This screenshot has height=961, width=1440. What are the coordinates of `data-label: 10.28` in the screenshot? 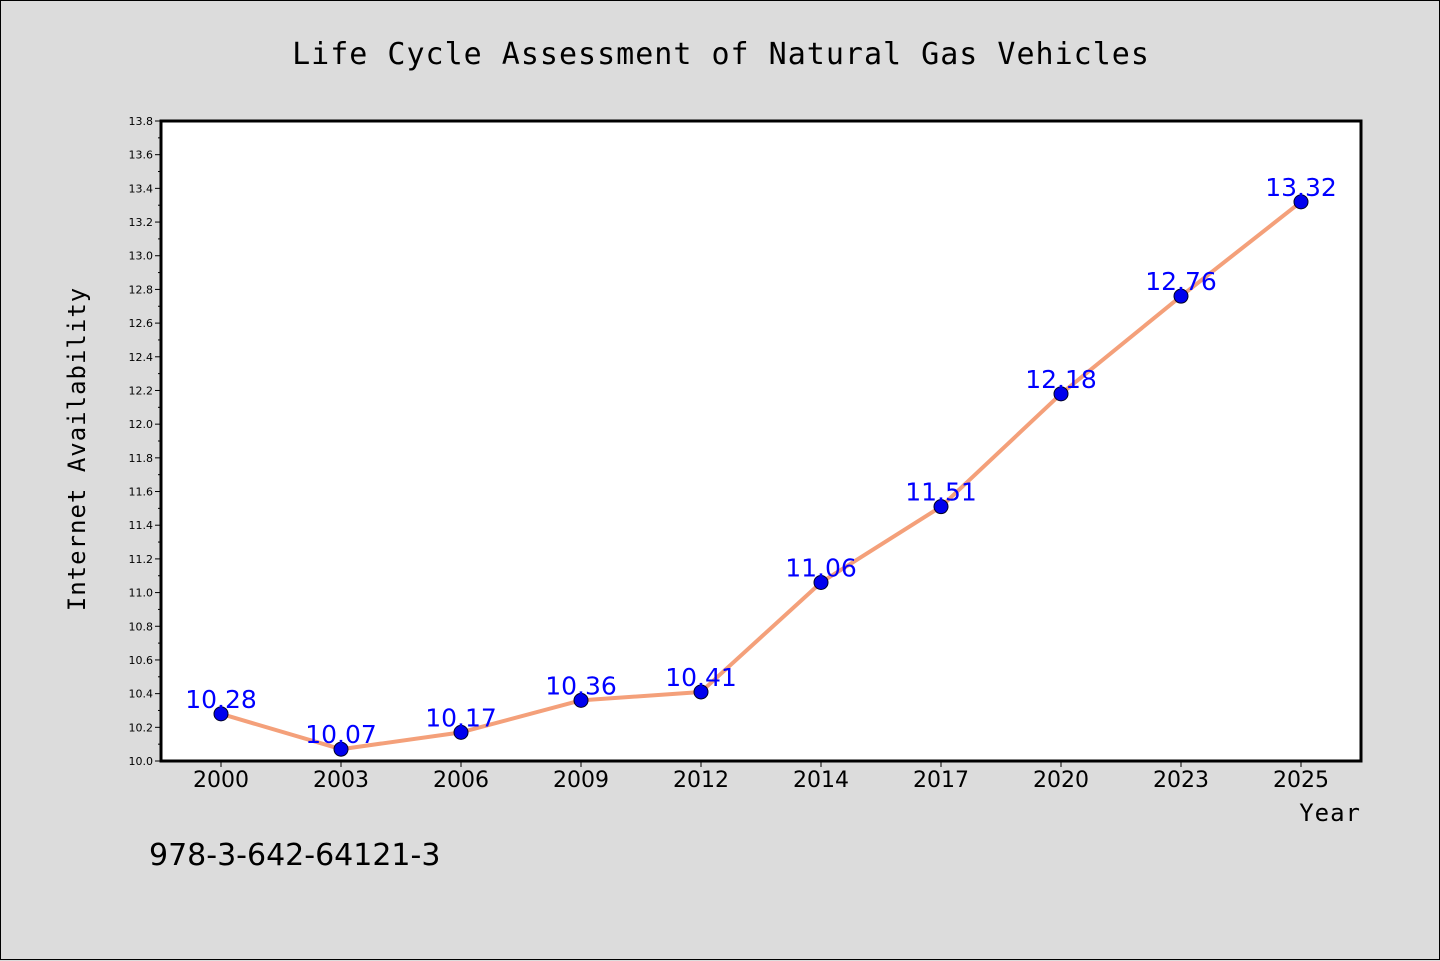 It's located at (221, 699).